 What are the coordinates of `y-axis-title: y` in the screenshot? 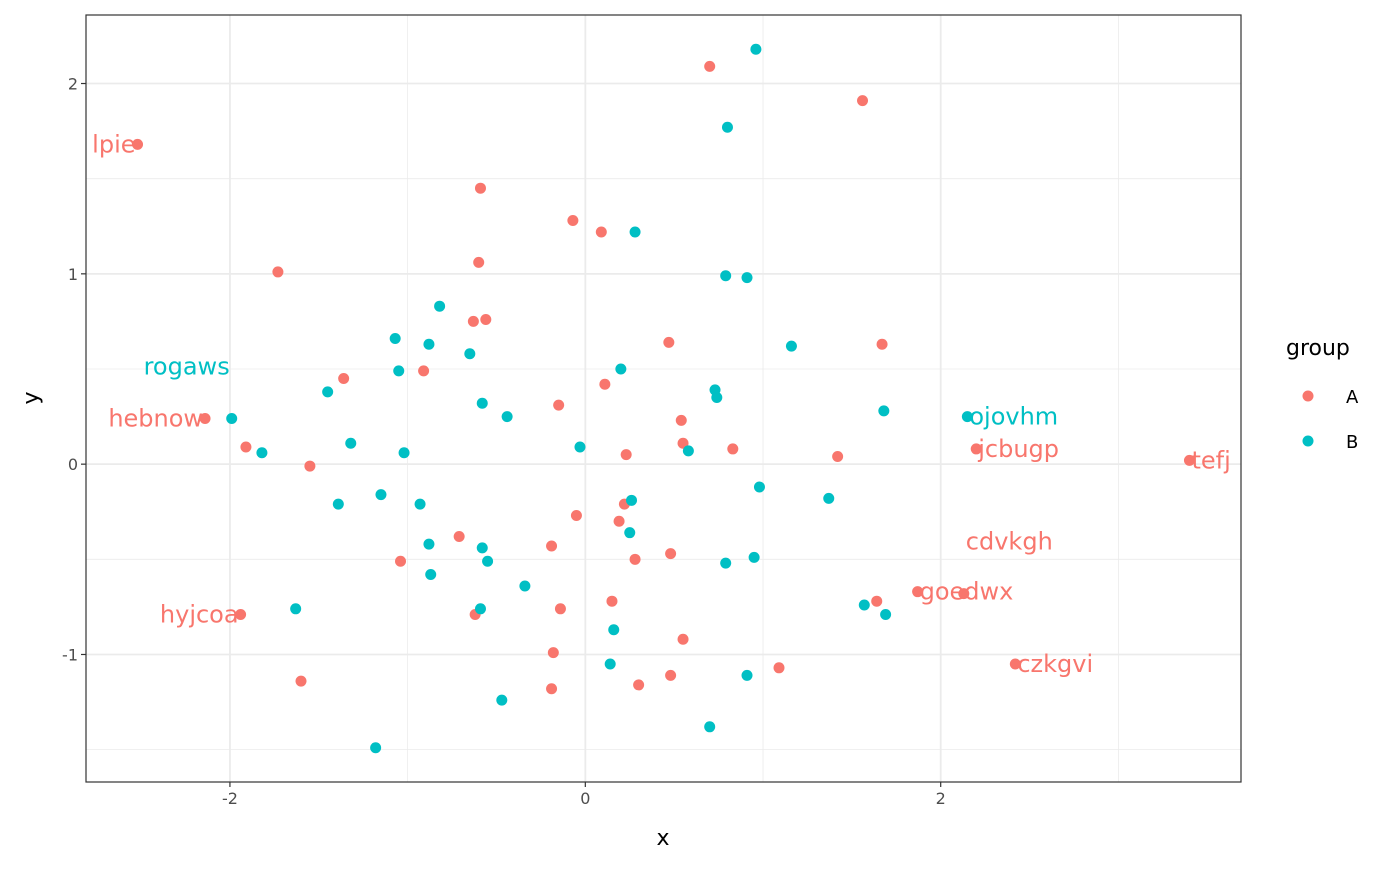 It's located at (31, 397).